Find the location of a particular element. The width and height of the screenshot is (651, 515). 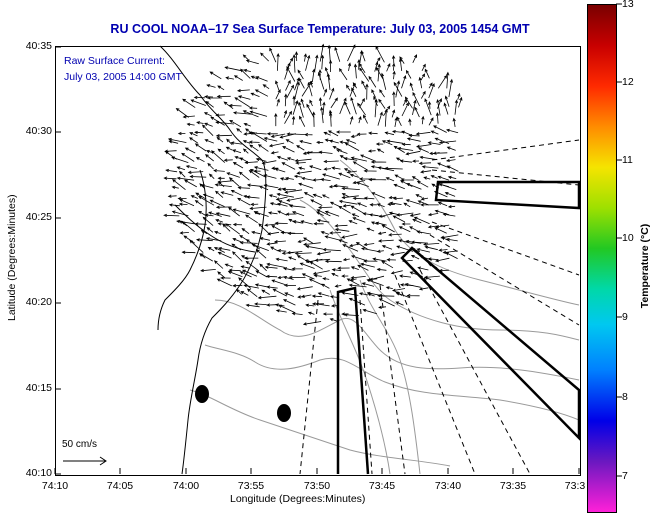

y-tick-label: 40:30 is located at coordinates (38, 131).